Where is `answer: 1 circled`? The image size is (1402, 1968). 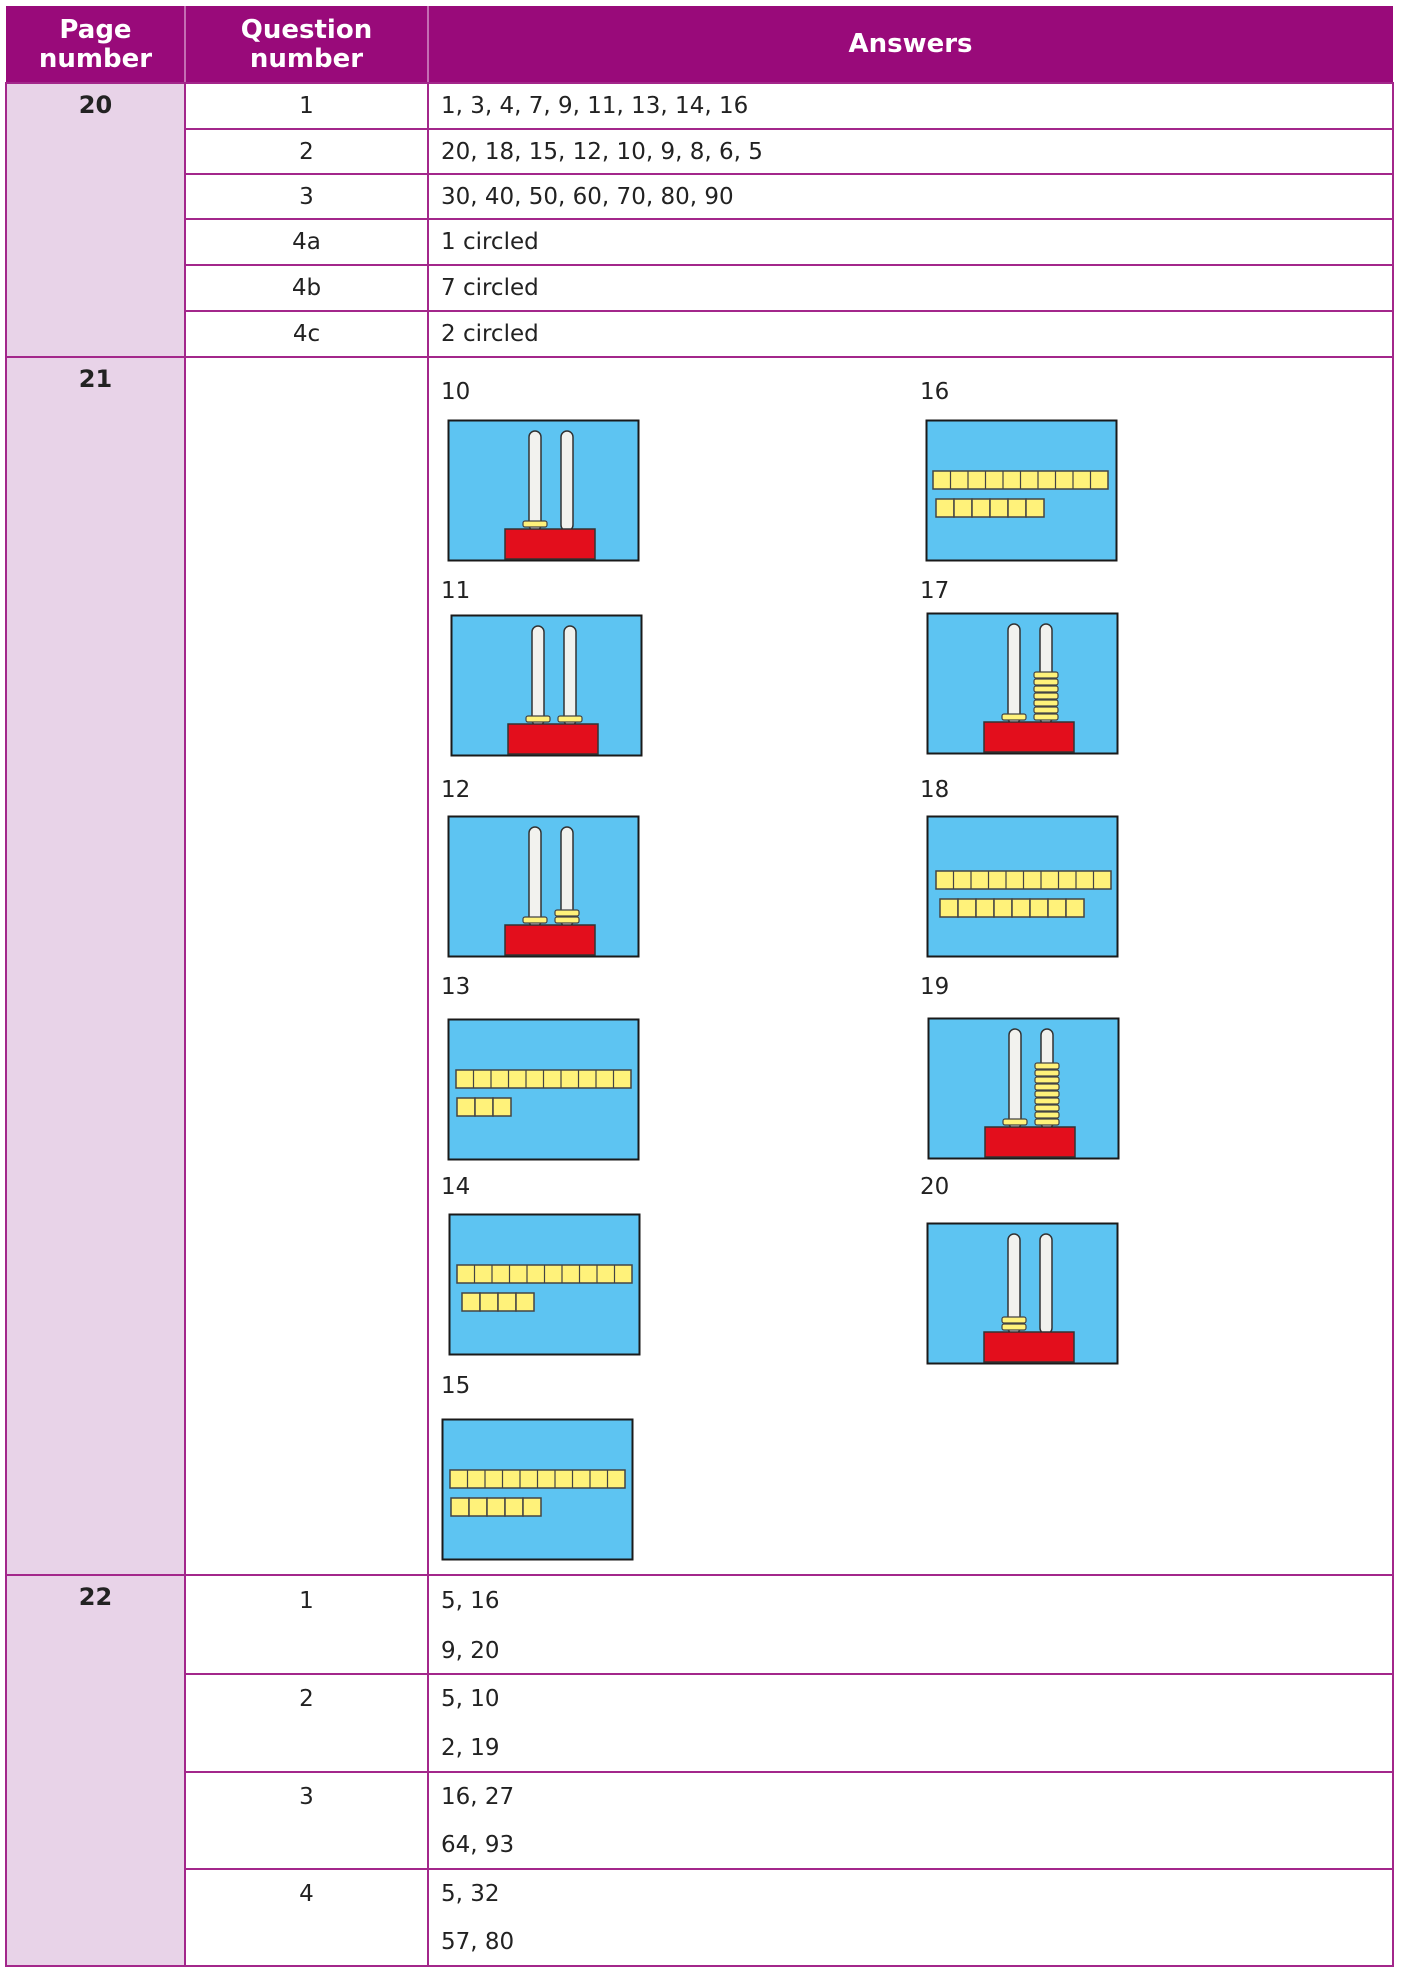 answer: 1 circled is located at coordinates (490, 242).